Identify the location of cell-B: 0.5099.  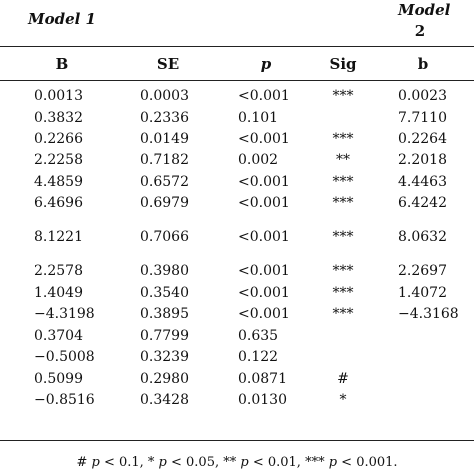
(58, 379).